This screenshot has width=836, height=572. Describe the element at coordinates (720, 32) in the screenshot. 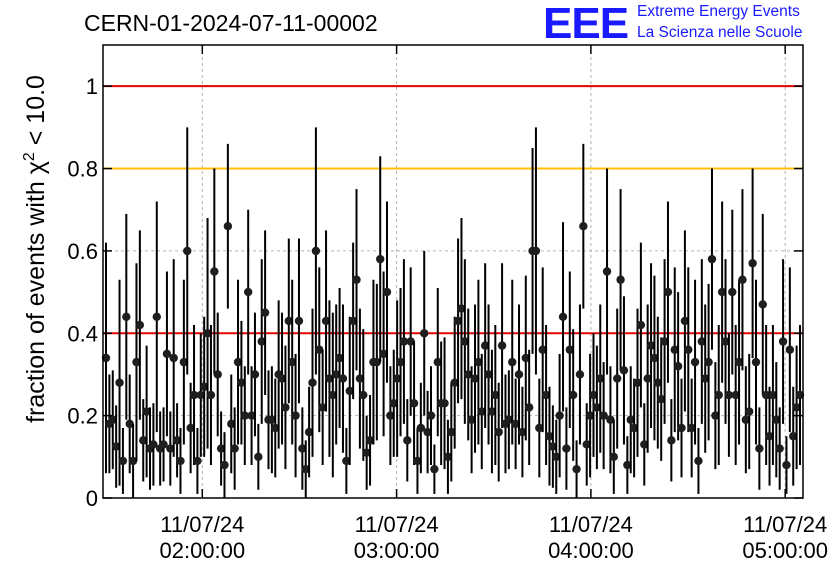

I see `logo-tagline-schools: La Scienza nelle Scuole` at that location.